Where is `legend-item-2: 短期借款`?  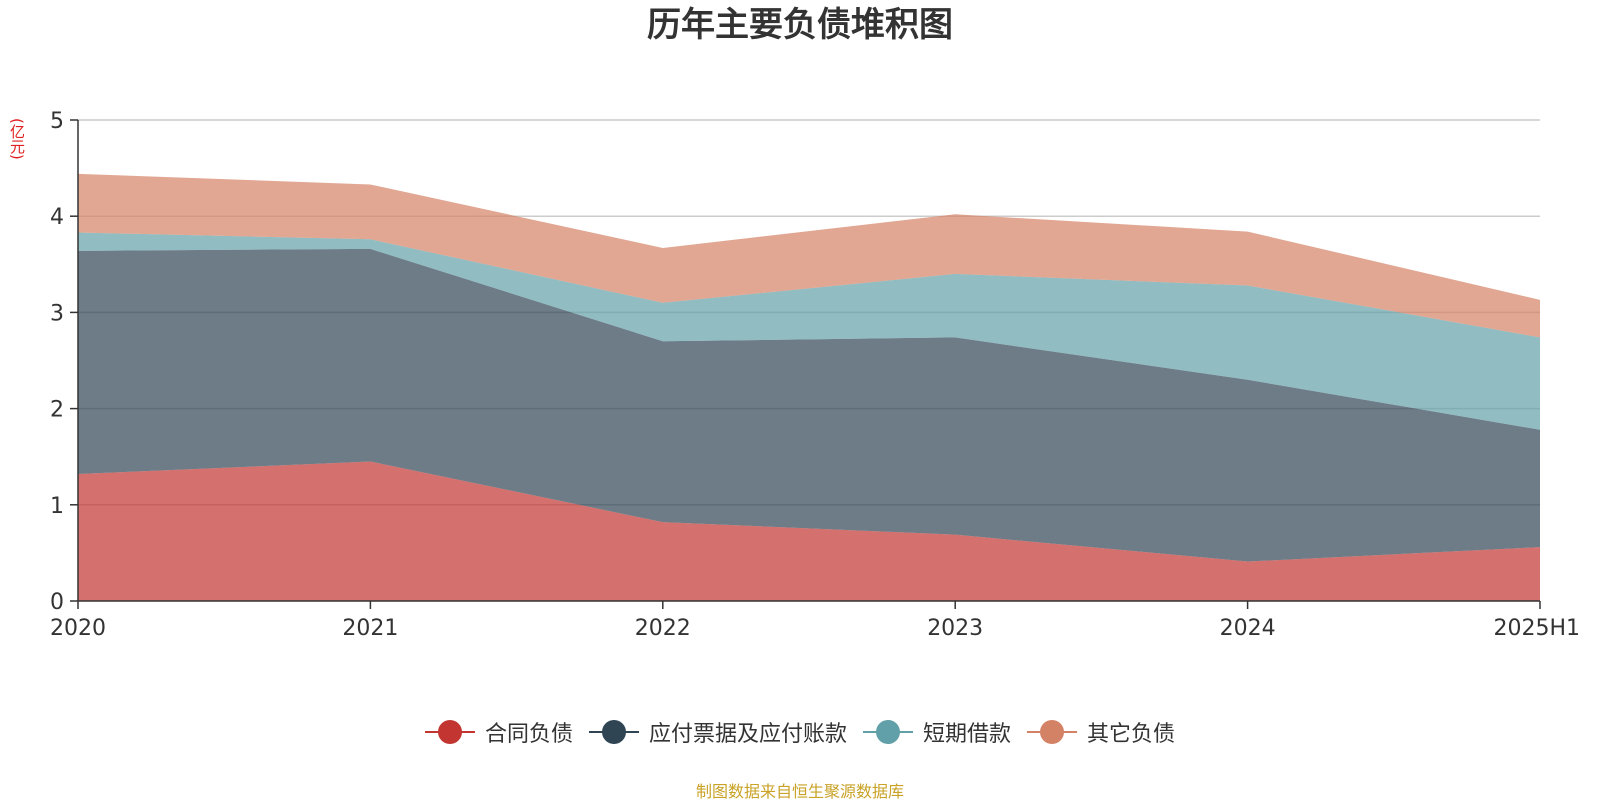 legend-item-2: 短期借款 is located at coordinates (937, 732).